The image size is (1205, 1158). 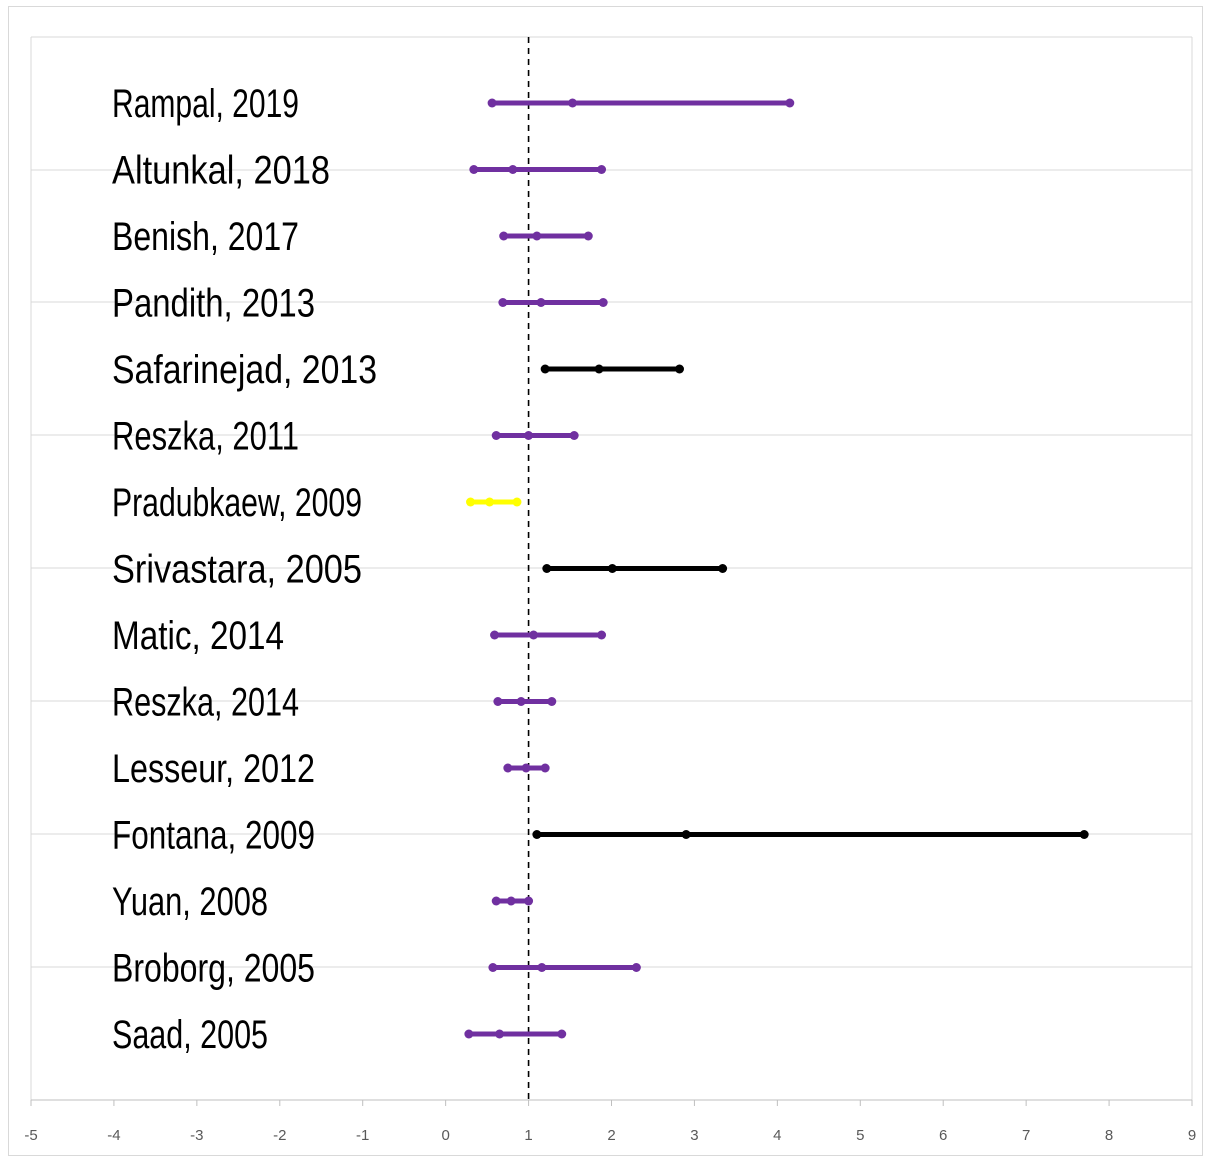 I want to click on study-label: Fontana, 2009, so click(x=213, y=836).